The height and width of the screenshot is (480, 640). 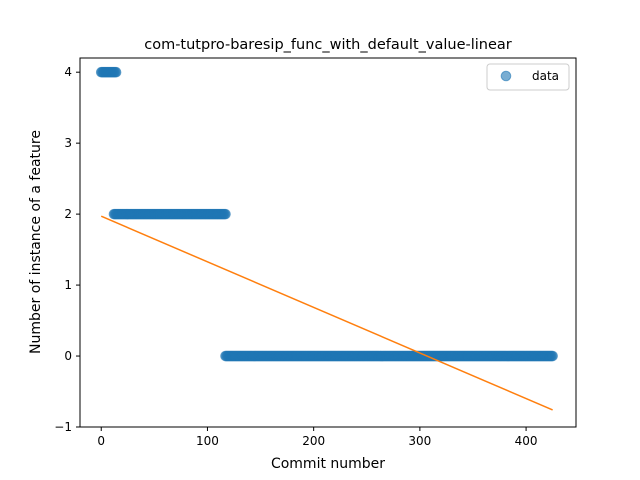 I want to click on x-tick-label: 400, so click(x=526, y=441).